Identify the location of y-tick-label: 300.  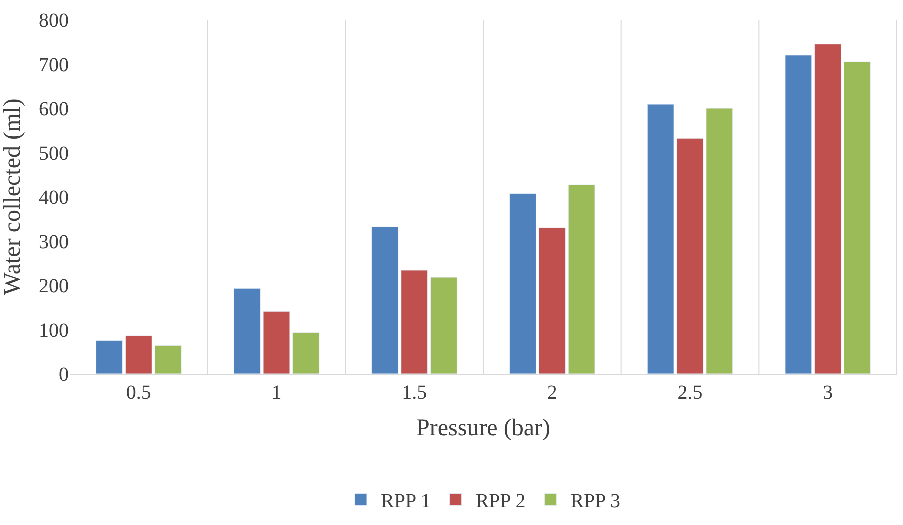
(54, 242).